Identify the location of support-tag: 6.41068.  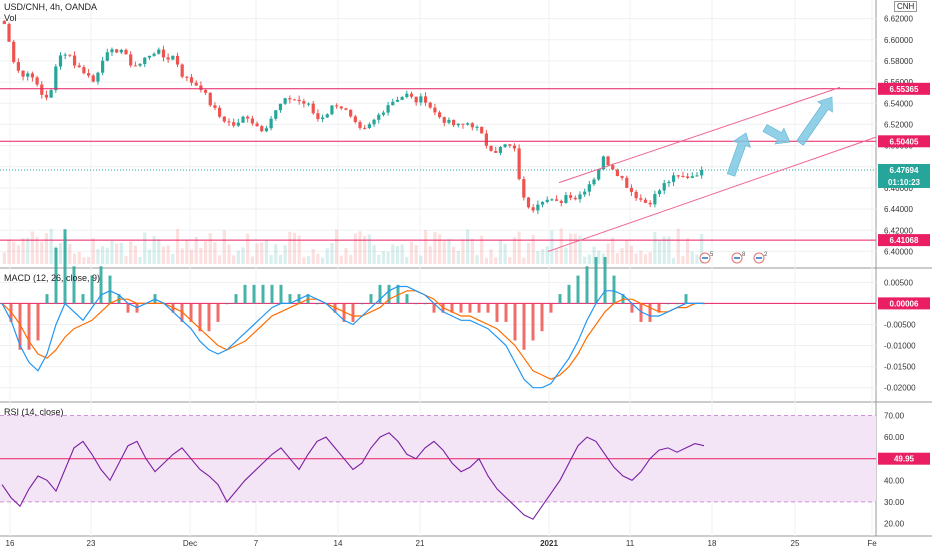
(904, 240).